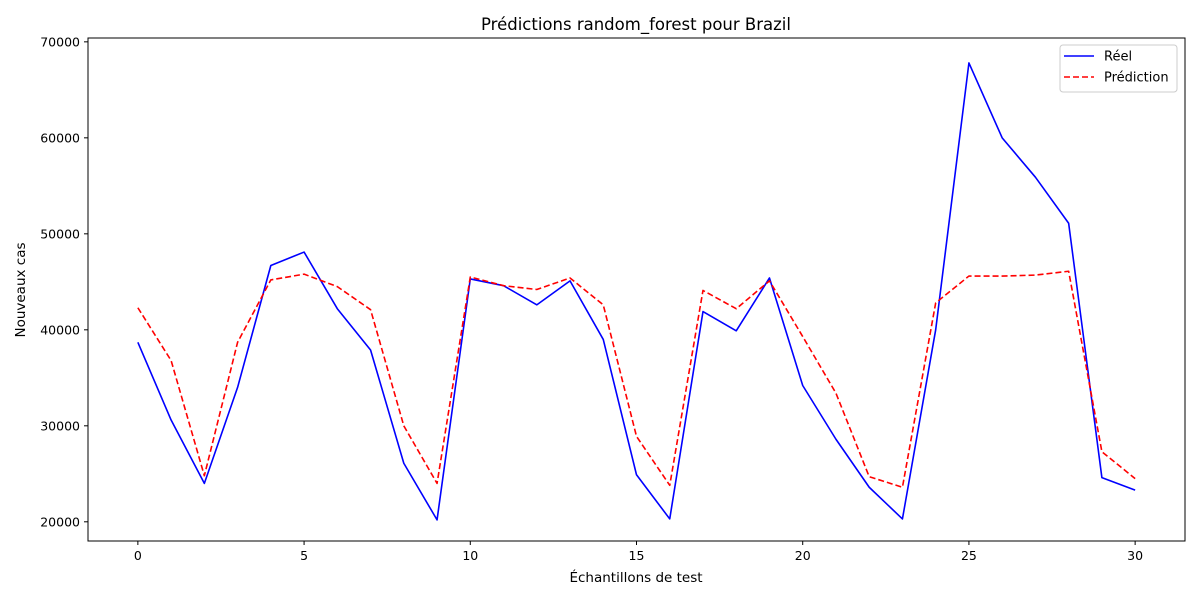 This screenshot has width=1200, height=600. What do you see at coordinates (138, 555) in the screenshot?
I see `x-tick-label: 0` at bounding box center [138, 555].